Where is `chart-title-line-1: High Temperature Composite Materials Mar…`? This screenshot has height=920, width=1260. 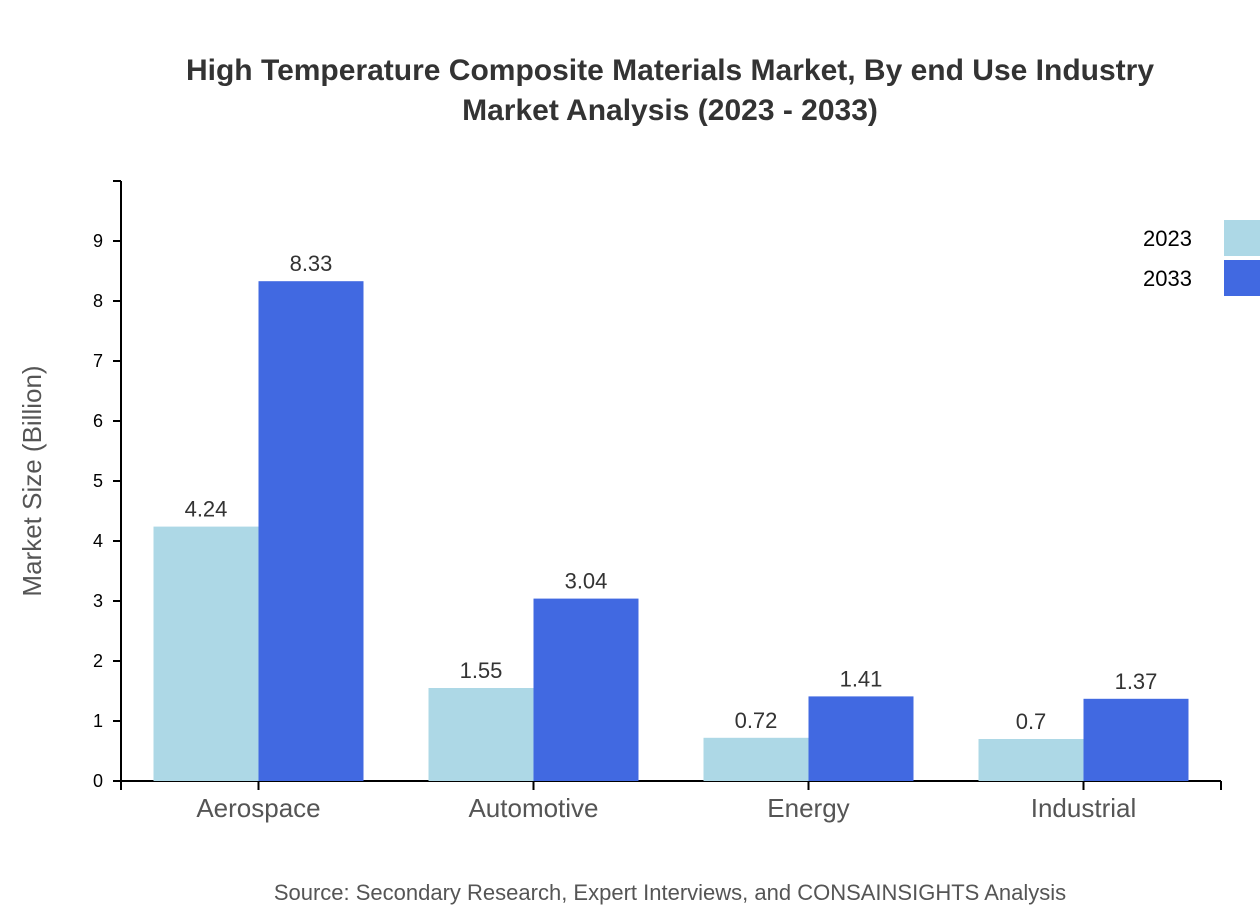
chart-title-line-1: High Temperature Composite Materials Mar… is located at coordinates (670, 70).